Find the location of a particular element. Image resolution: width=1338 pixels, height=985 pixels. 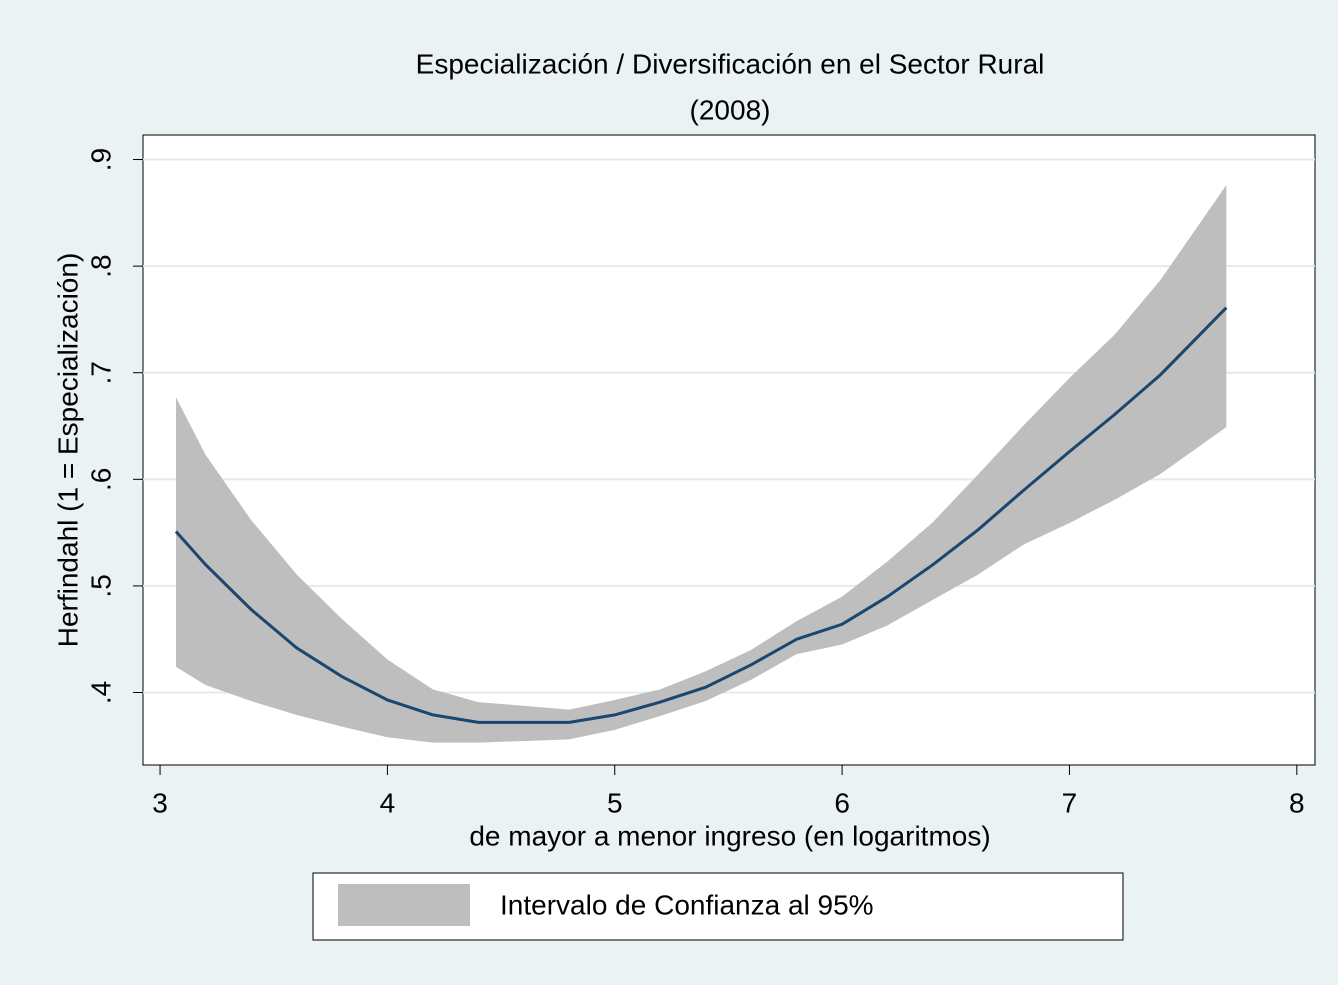

x-tick-label: 8 is located at coordinates (1297, 802).